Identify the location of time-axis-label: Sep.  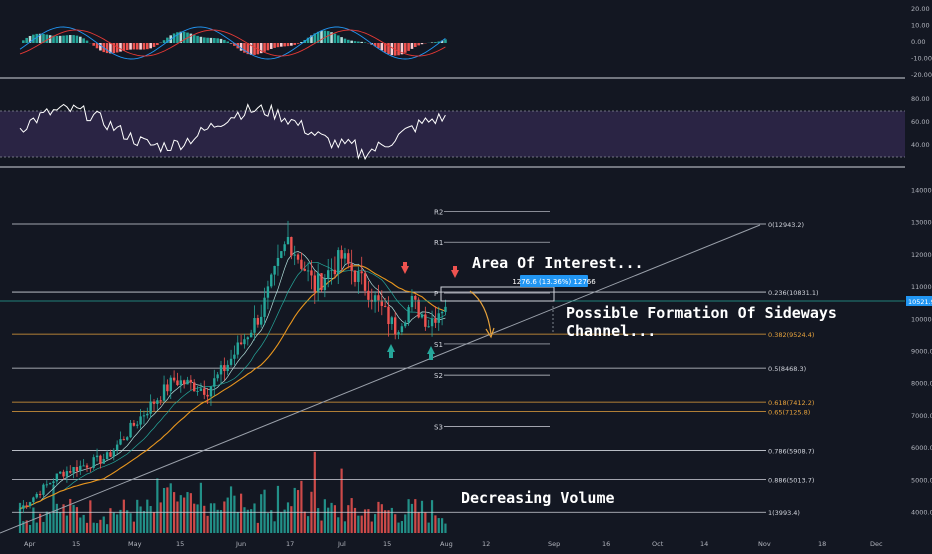
(554, 544).